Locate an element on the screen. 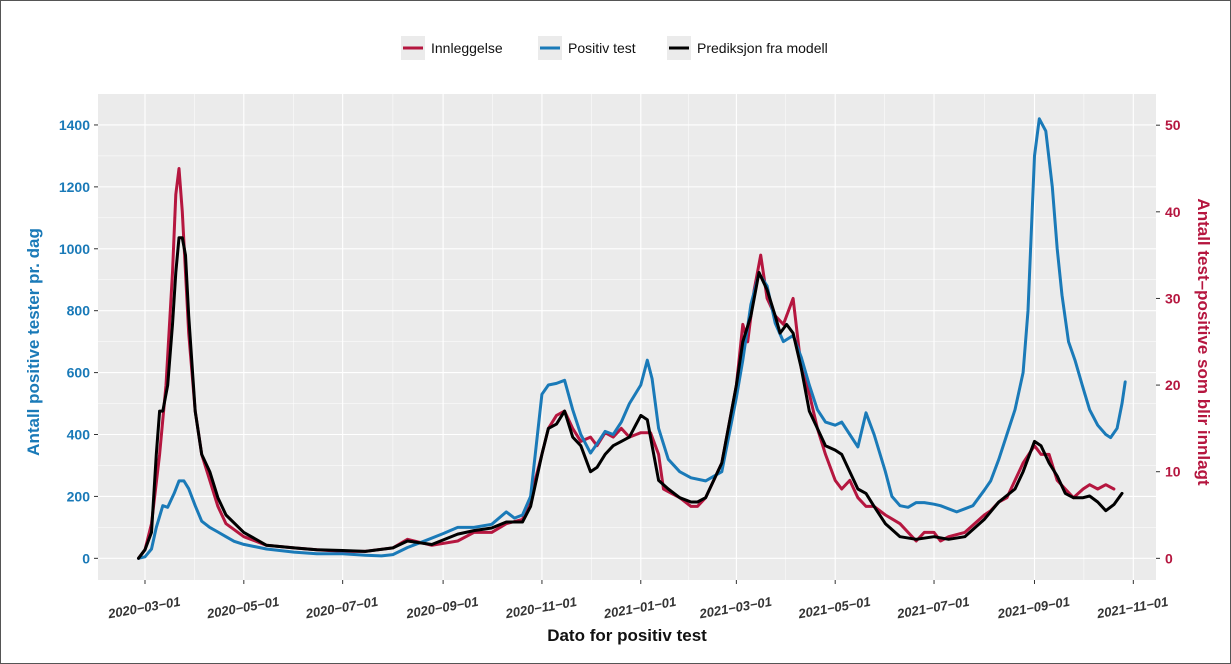  x-tick-label: 2020−05−01 is located at coordinates (243, 608).